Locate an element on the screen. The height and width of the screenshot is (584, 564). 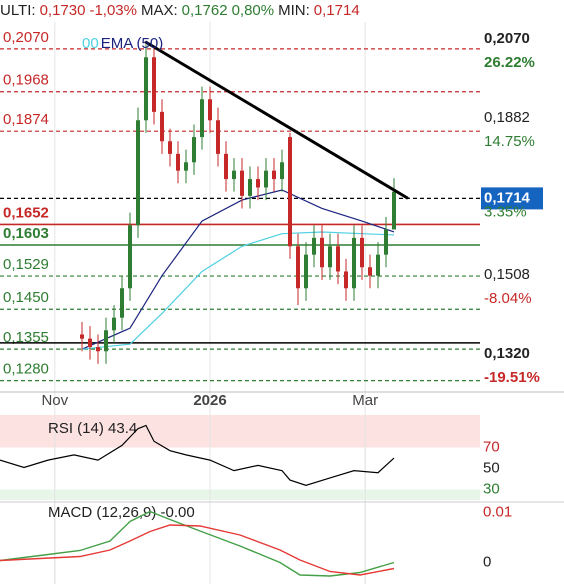
y-tick-change: 3.35% is located at coordinates (505, 211).